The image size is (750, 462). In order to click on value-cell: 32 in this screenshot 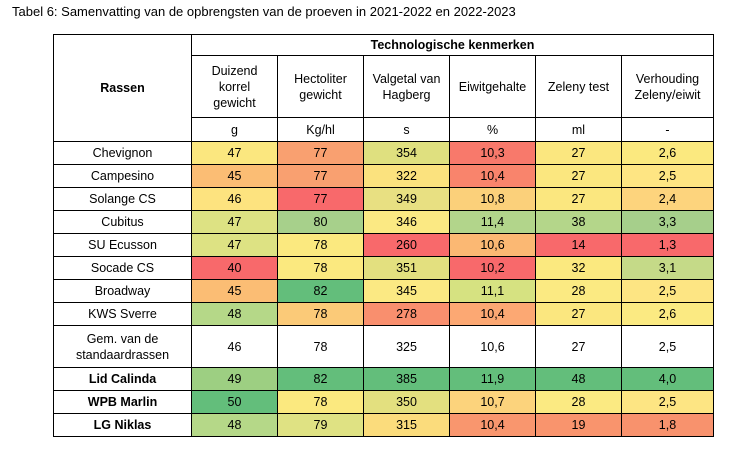, I will do `click(578, 268)`.